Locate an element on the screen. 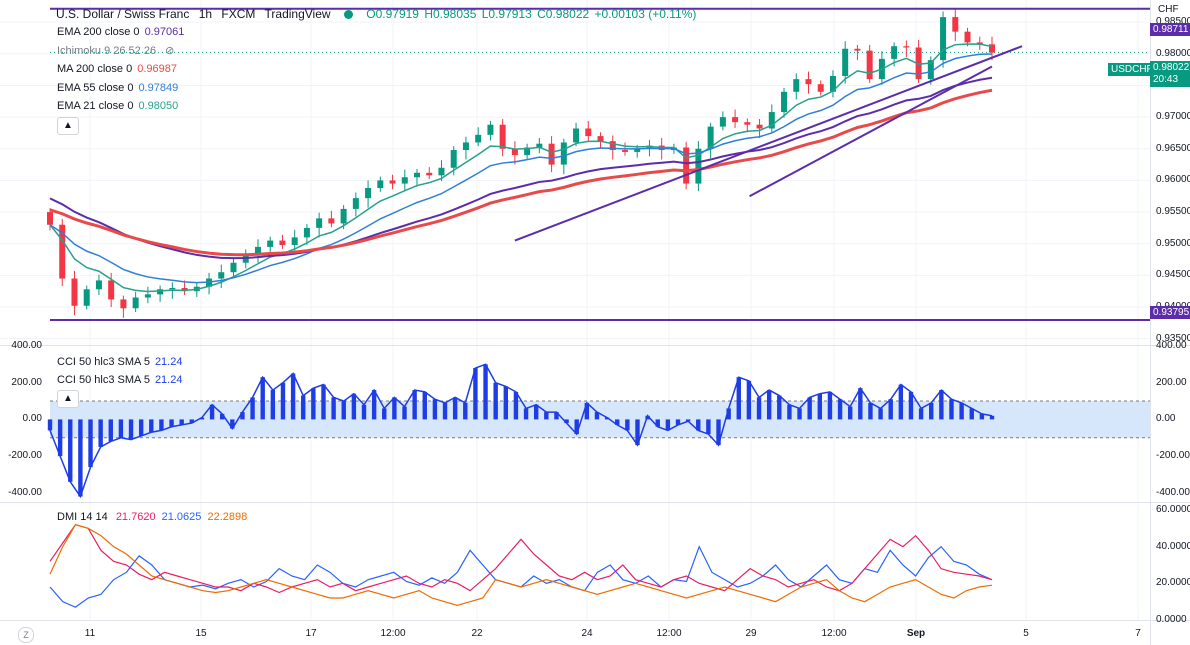 The image size is (1190, 645). legend-ema200: EMA 200 close 0 0.97061 is located at coordinates (120, 32).